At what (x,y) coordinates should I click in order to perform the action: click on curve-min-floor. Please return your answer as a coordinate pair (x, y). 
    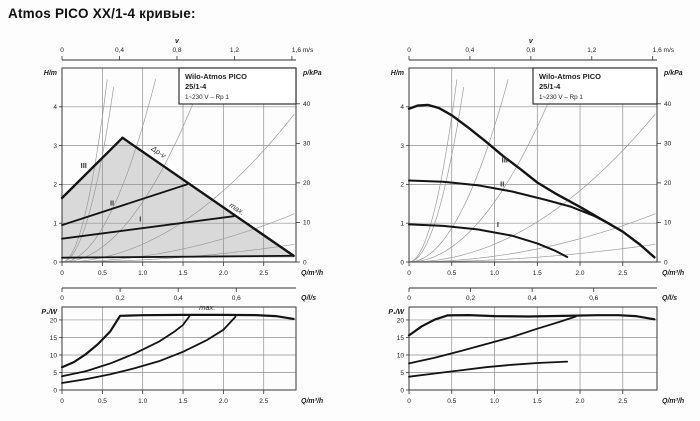
    Looking at the image, I should click on (178, 256).